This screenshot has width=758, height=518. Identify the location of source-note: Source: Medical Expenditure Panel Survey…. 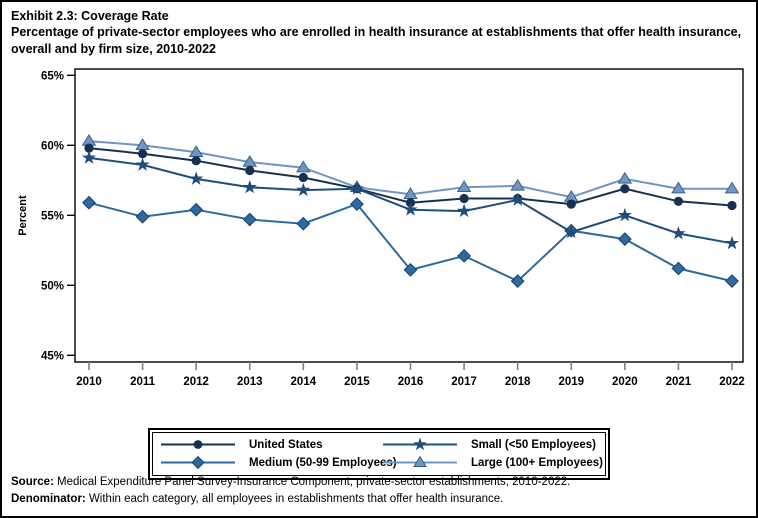
(383, 482).